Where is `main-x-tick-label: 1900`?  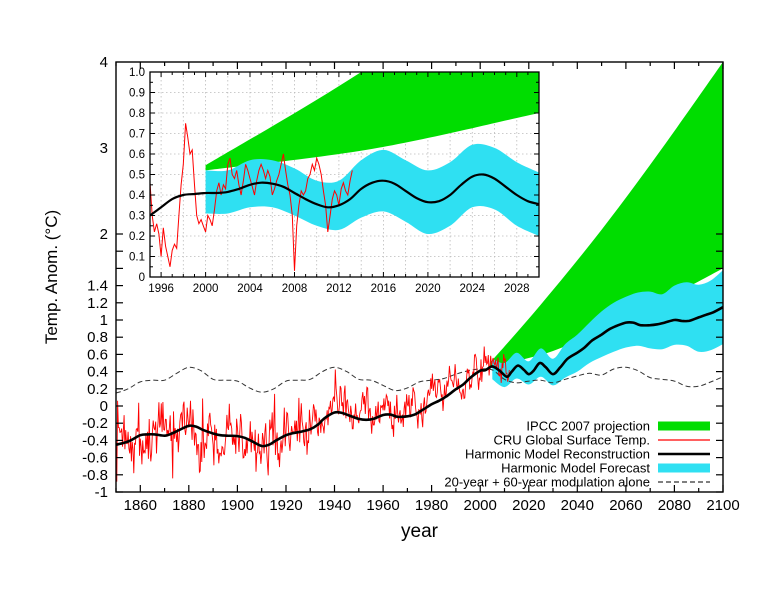 main-x-tick-label: 1900 is located at coordinates (237, 505).